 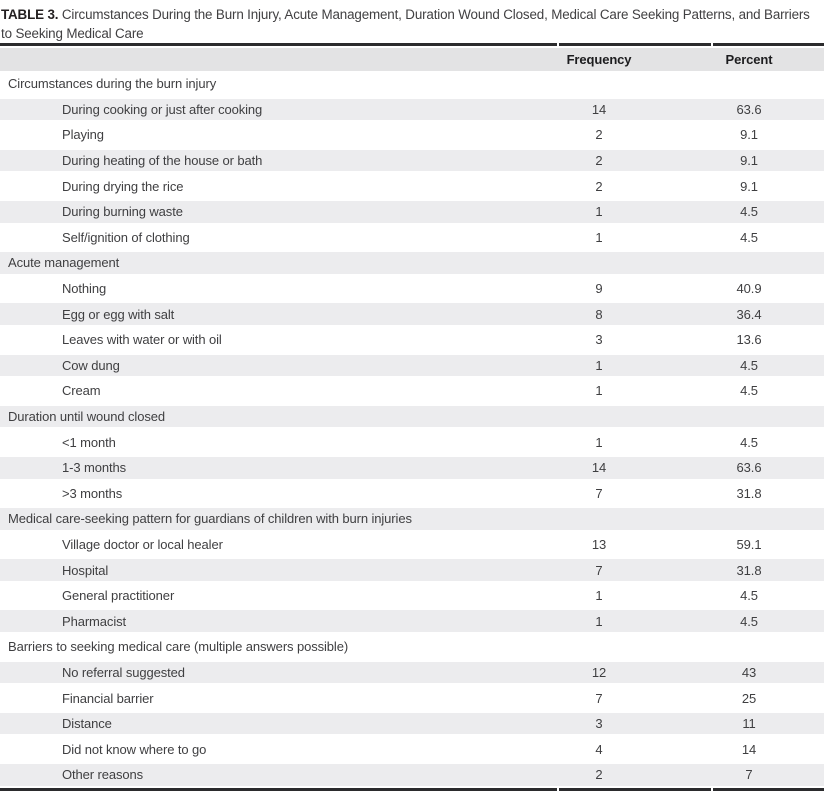 I want to click on table-row: Playing 2 9.1, so click(x=412, y=135).